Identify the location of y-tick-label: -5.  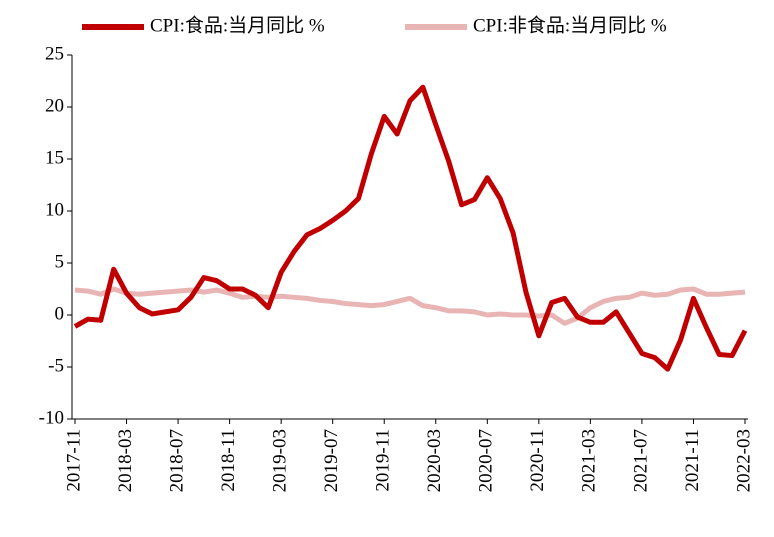
(56, 365).